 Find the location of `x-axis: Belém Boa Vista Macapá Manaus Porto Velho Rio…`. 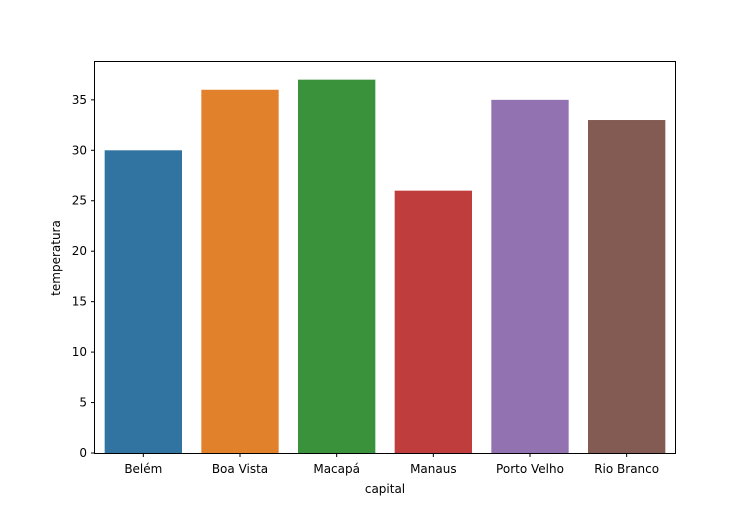

x-axis: Belém Boa Vista Macapá Manaus Porto Velho Rio… is located at coordinates (391, 464).